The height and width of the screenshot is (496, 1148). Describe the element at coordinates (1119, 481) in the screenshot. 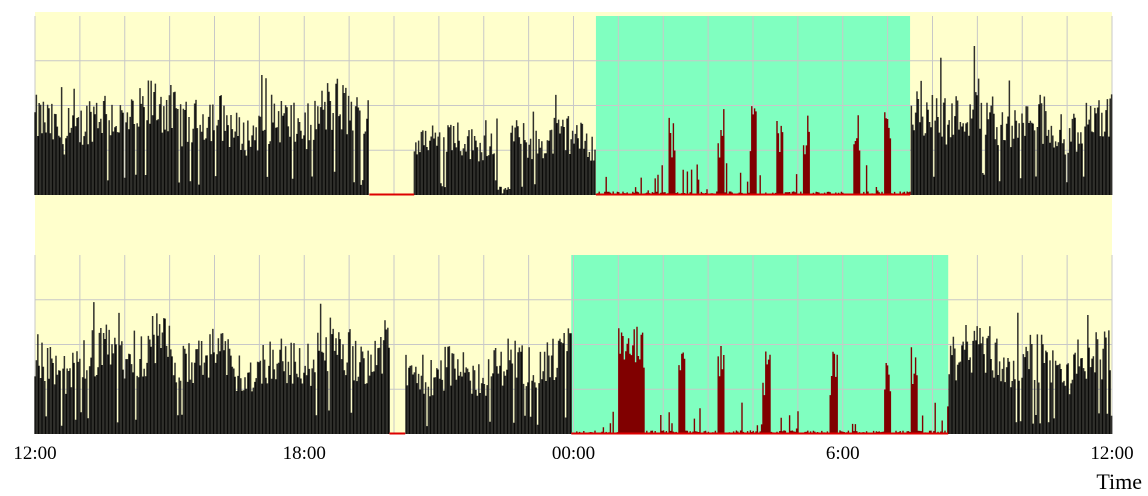

I see `x-axis-label: Time` at that location.